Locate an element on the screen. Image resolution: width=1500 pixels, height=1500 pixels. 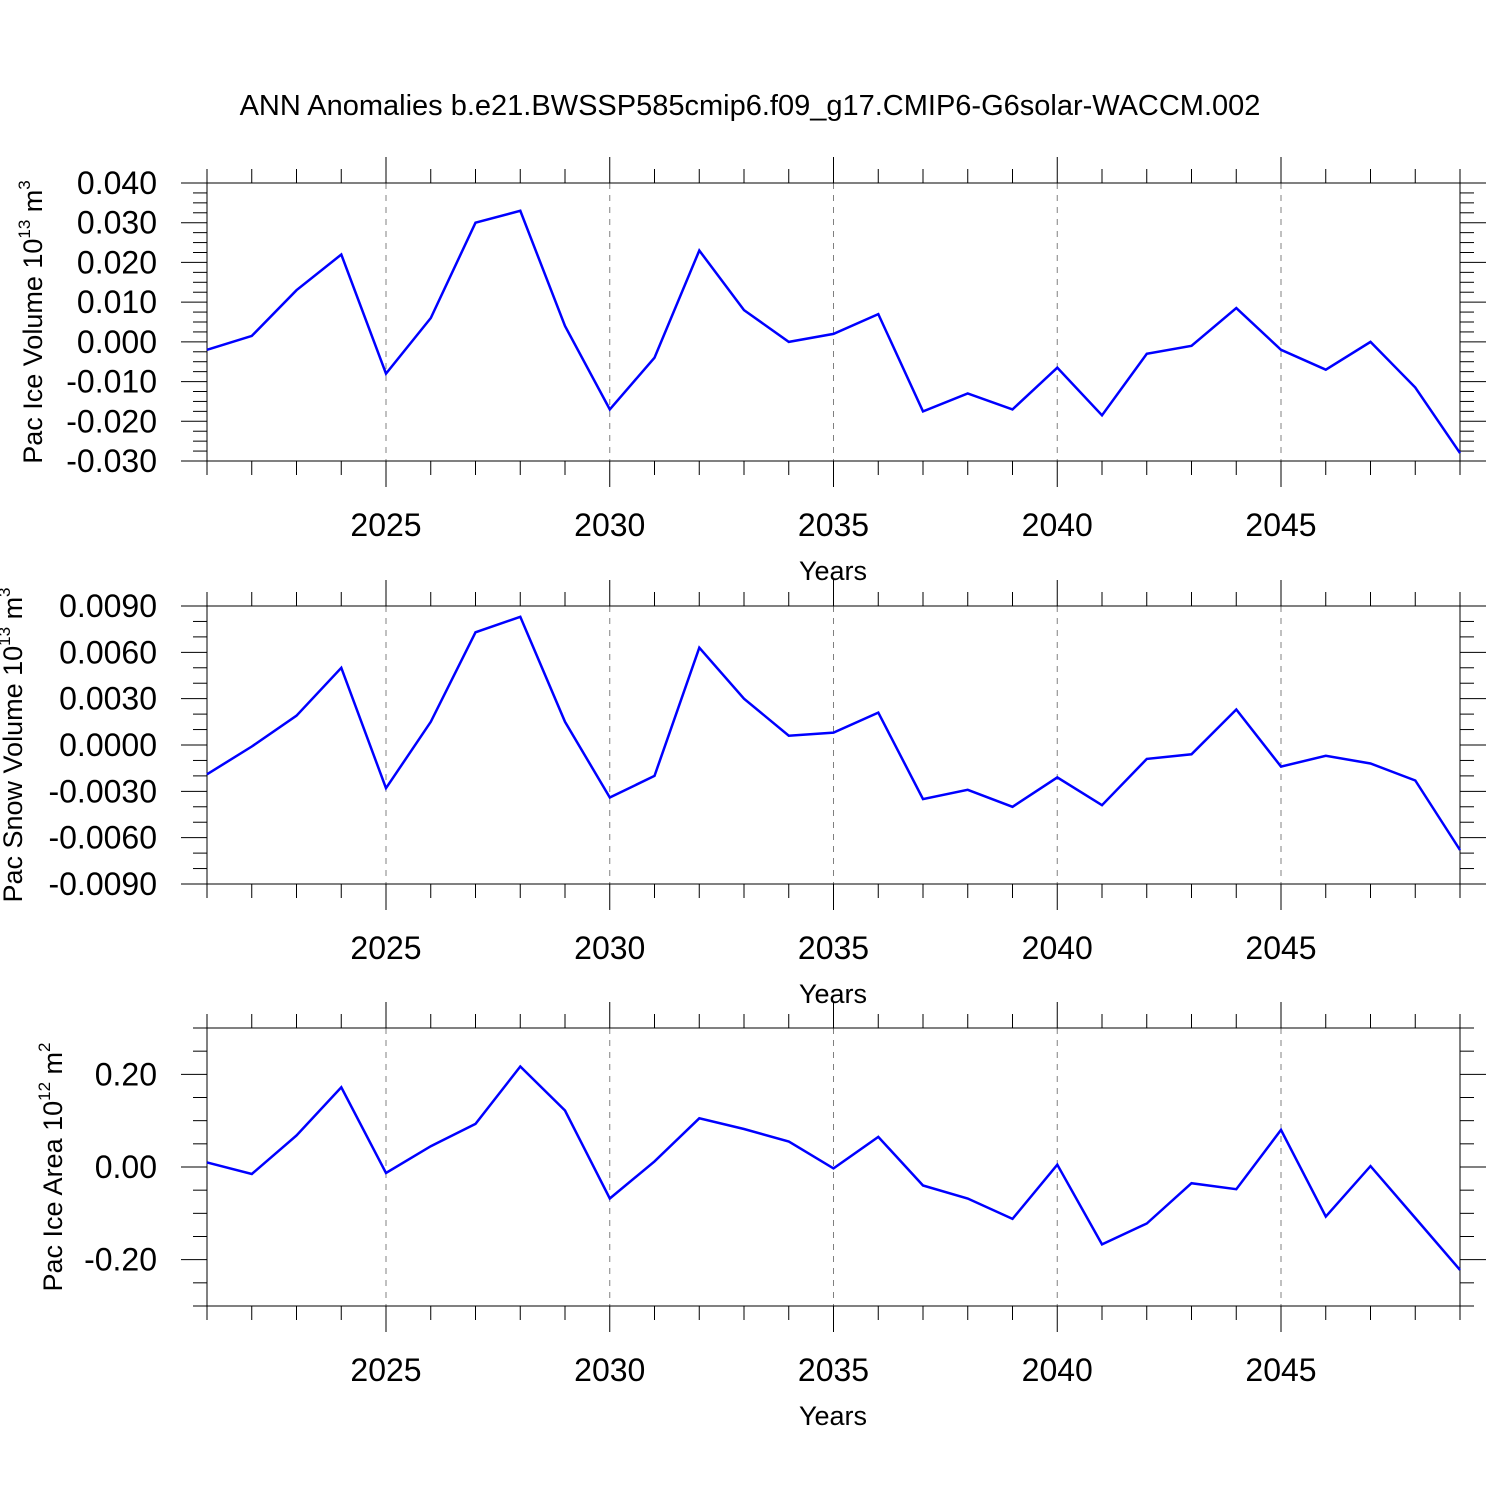
panel-3-x-tick-label: 2045 is located at coordinates (1280, 1370).